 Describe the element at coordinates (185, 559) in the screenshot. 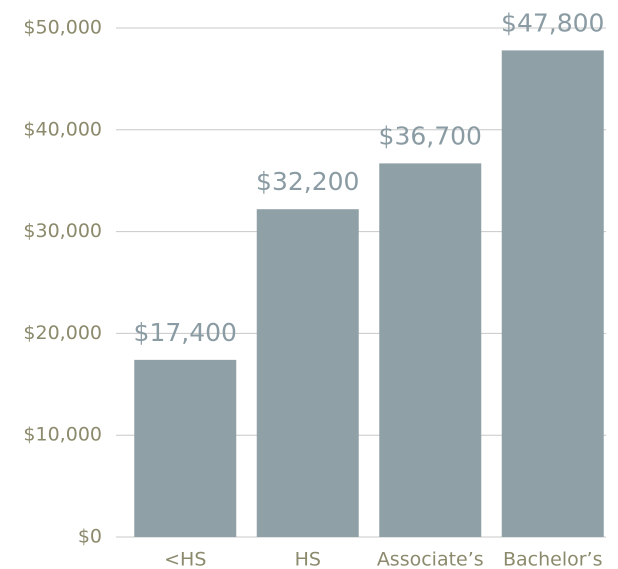

I see `x-tick-label: <HS` at that location.